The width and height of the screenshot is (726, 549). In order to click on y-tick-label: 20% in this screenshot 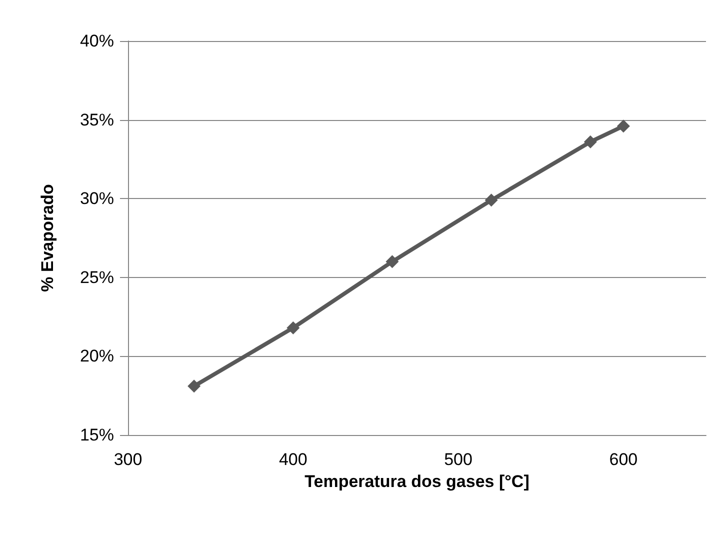, I will do `click(97, 356)`.